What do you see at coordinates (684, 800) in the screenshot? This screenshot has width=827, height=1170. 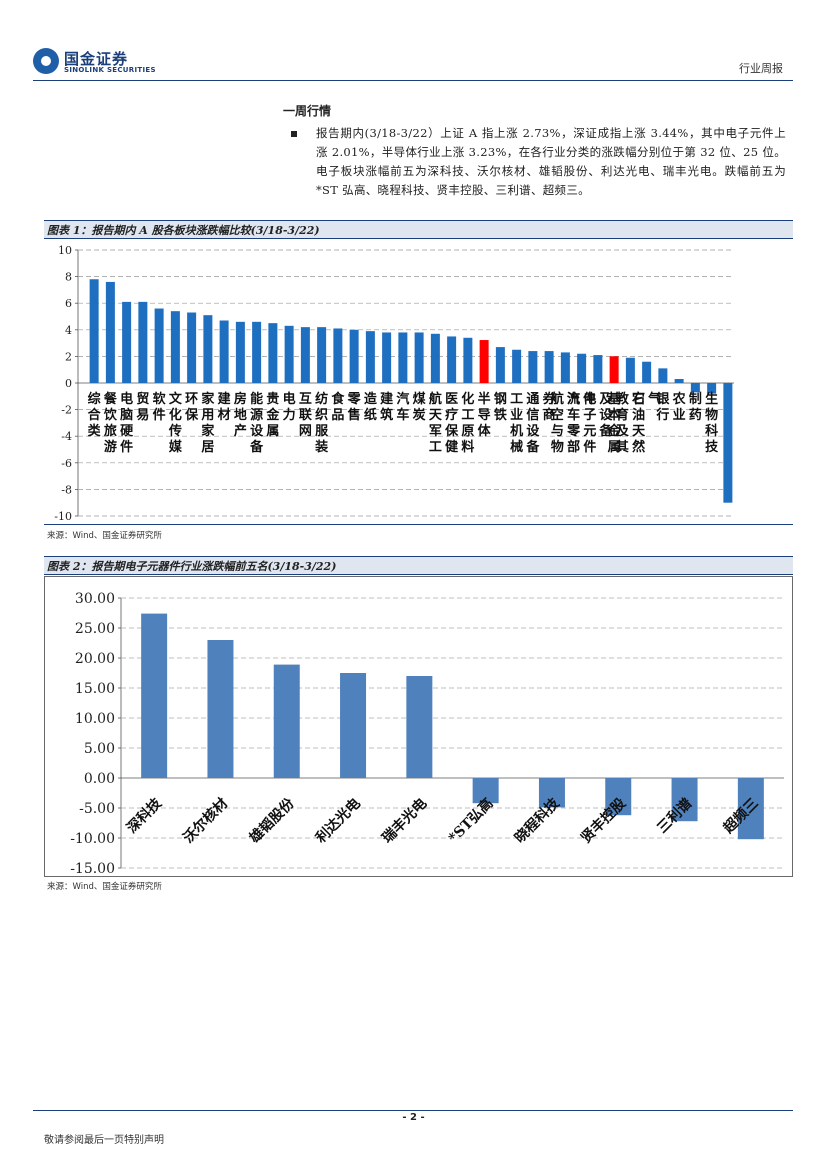 I see `bar-三利谱` at bounding box center [684, 800].